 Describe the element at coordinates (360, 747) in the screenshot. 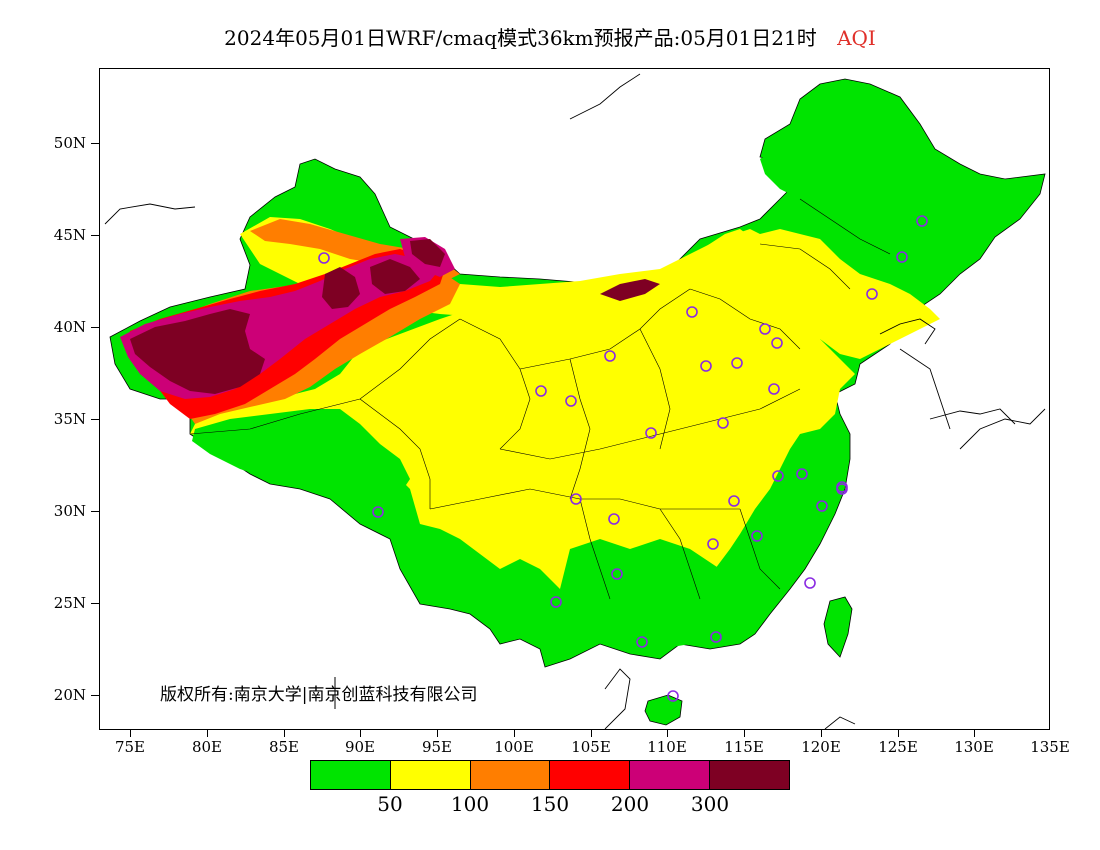

I see `x-tick-label: 90E` at that location.